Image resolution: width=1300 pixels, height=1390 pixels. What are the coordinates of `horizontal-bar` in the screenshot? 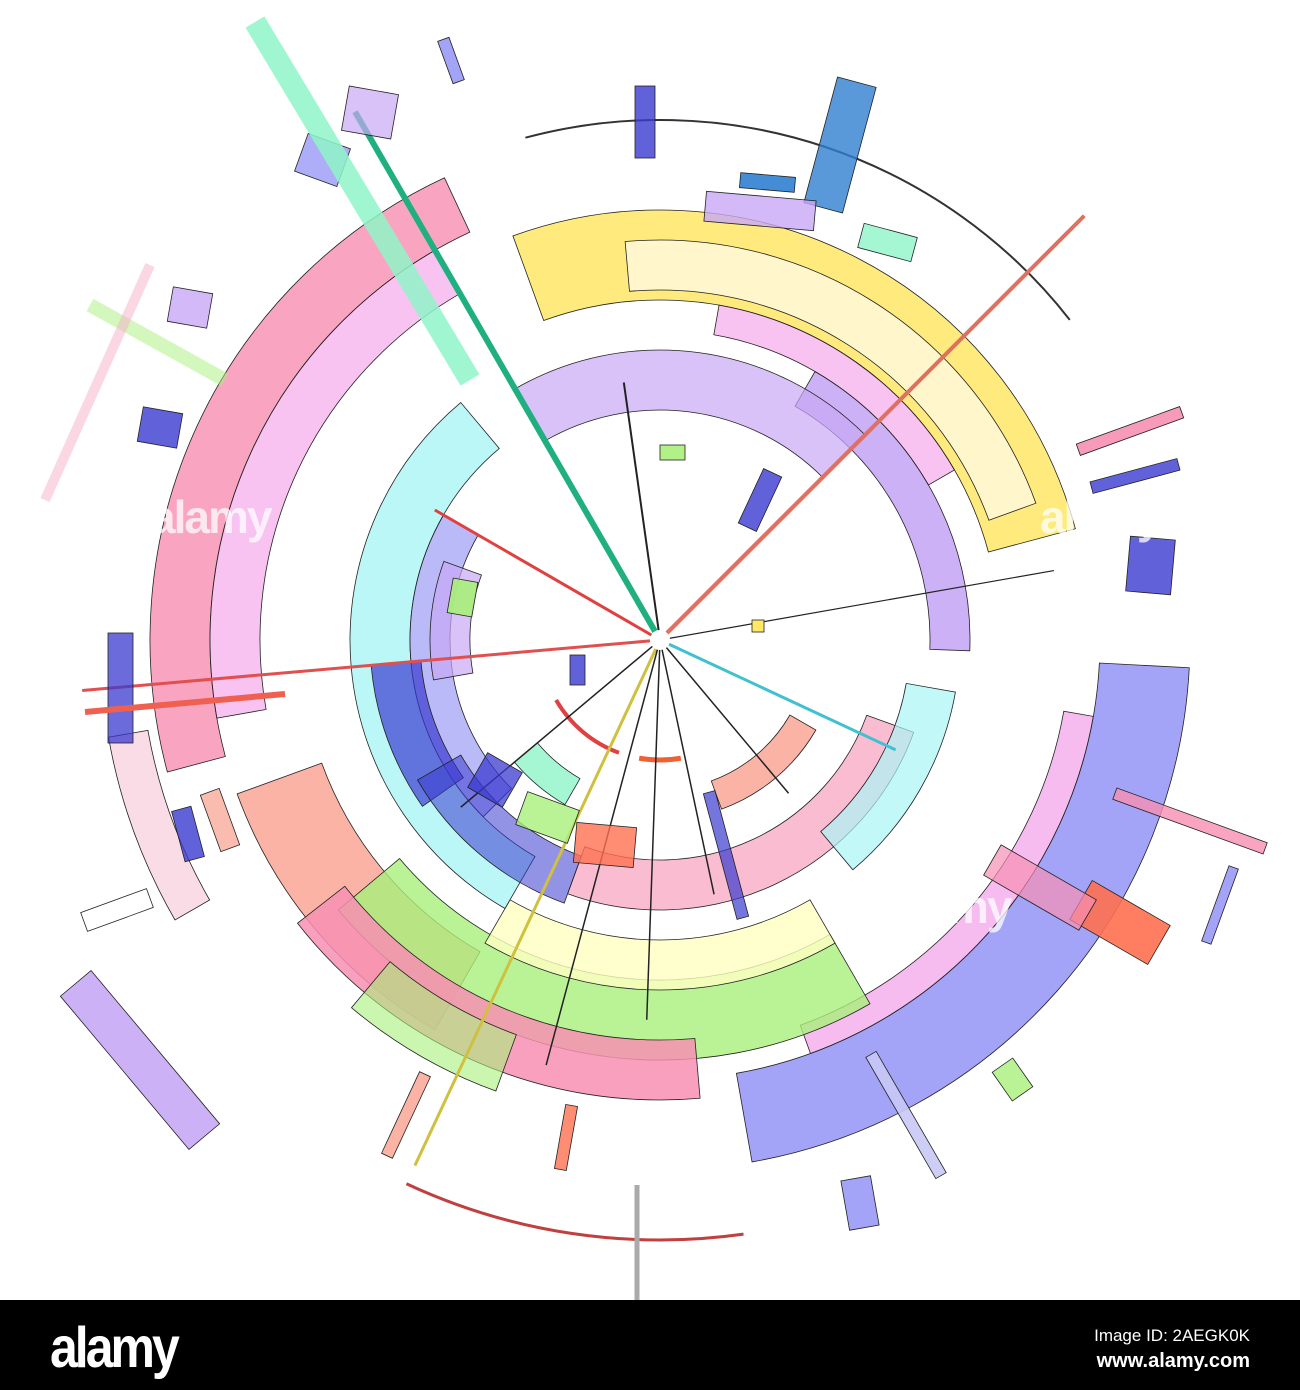 It's located at (185, 703).